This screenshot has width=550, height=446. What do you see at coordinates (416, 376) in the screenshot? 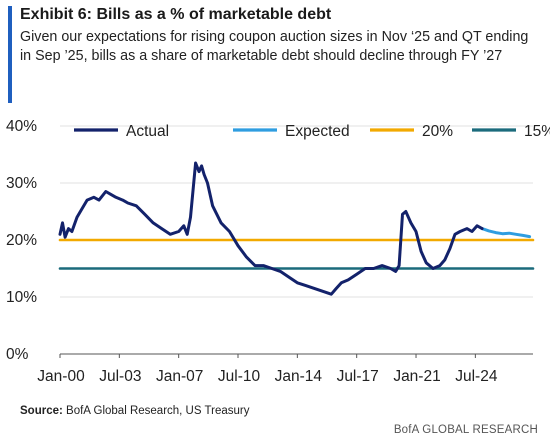
I see `x-tick-label: Jan-21` at bounding box center [416, 376].